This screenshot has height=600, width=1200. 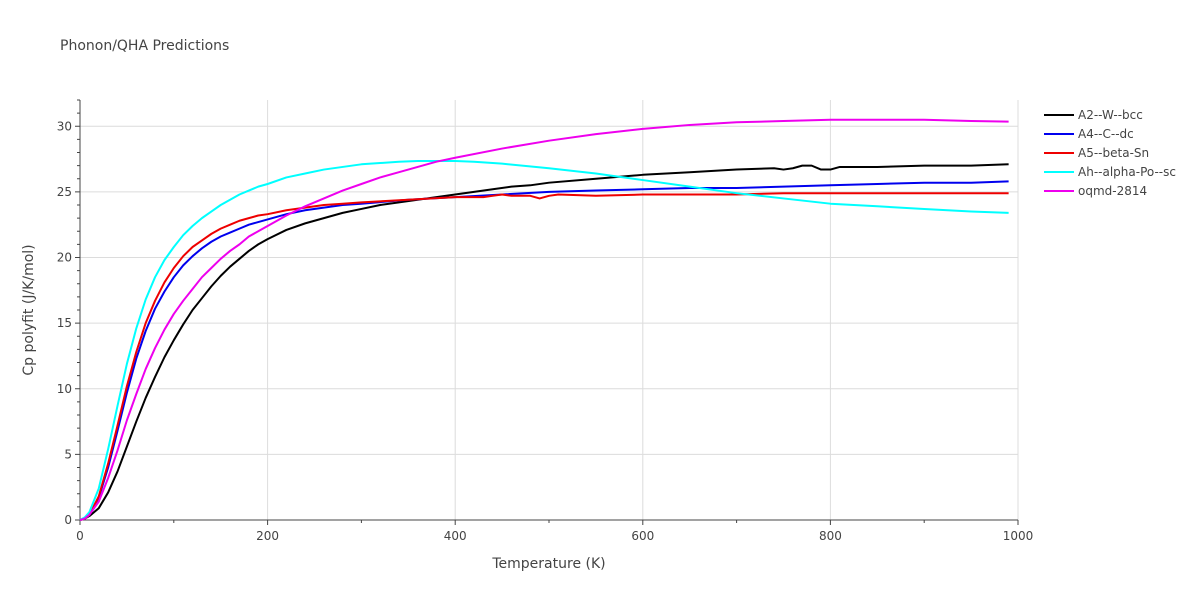 I want to click on legend-label: A5--beta-Sn, so click(x=1113, y=153).